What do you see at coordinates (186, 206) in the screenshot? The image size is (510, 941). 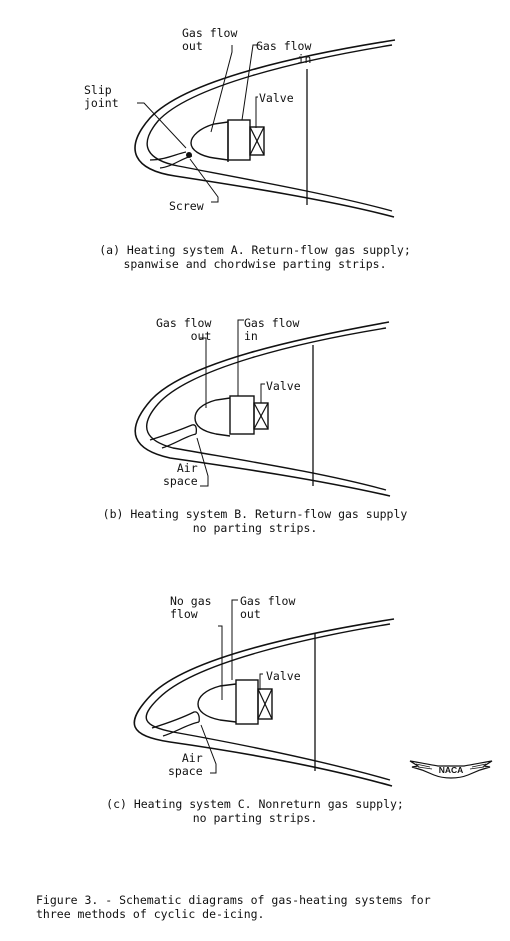 I see `label-screw: Screw` at bounding box center [186, 206].